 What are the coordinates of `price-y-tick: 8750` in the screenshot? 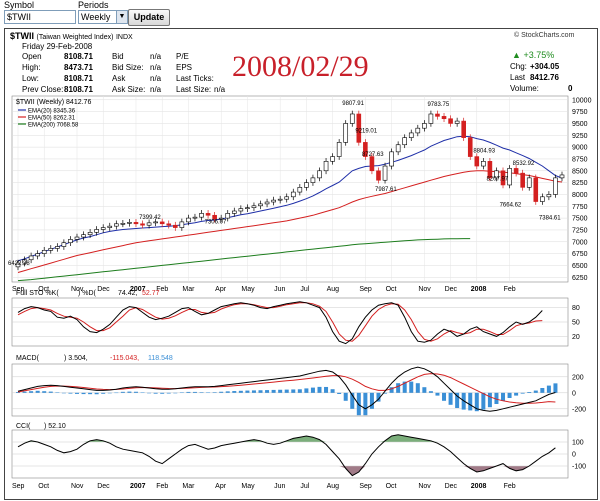 It's located at (580, 159).